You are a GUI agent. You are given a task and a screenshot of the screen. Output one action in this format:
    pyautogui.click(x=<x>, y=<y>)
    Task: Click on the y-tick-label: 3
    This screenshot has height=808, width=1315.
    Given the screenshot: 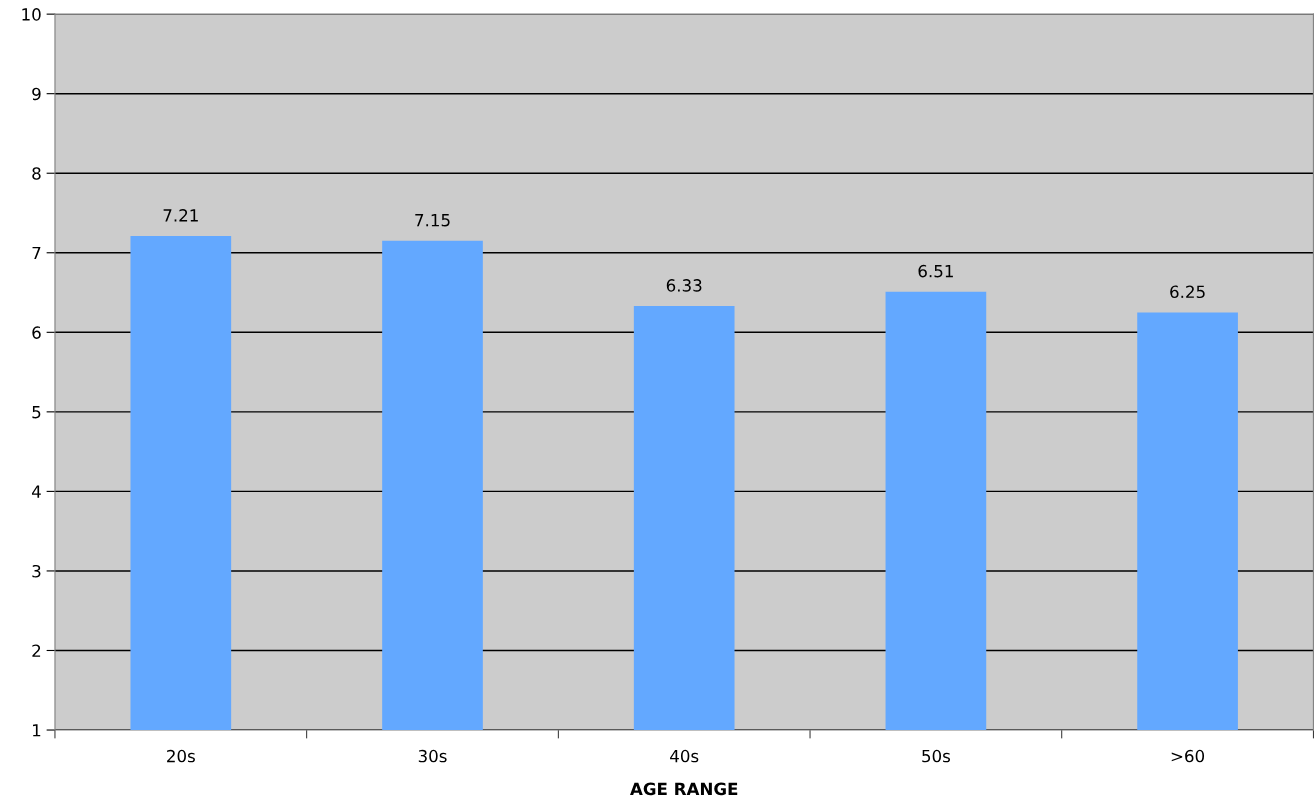 What is the action you would take?
    pyautogui.click(x=36, y=571)
    